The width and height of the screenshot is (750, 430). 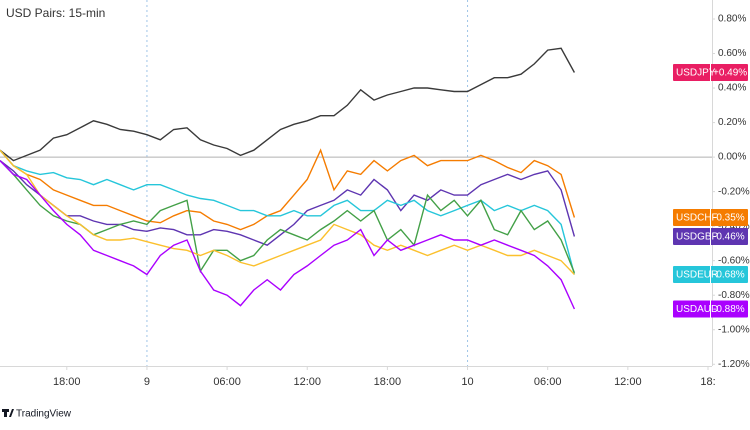 What do you see at coordinates (697, 237) in the screenshot?
I see `series-name: USDGBP` at bounding box center [697, 237].